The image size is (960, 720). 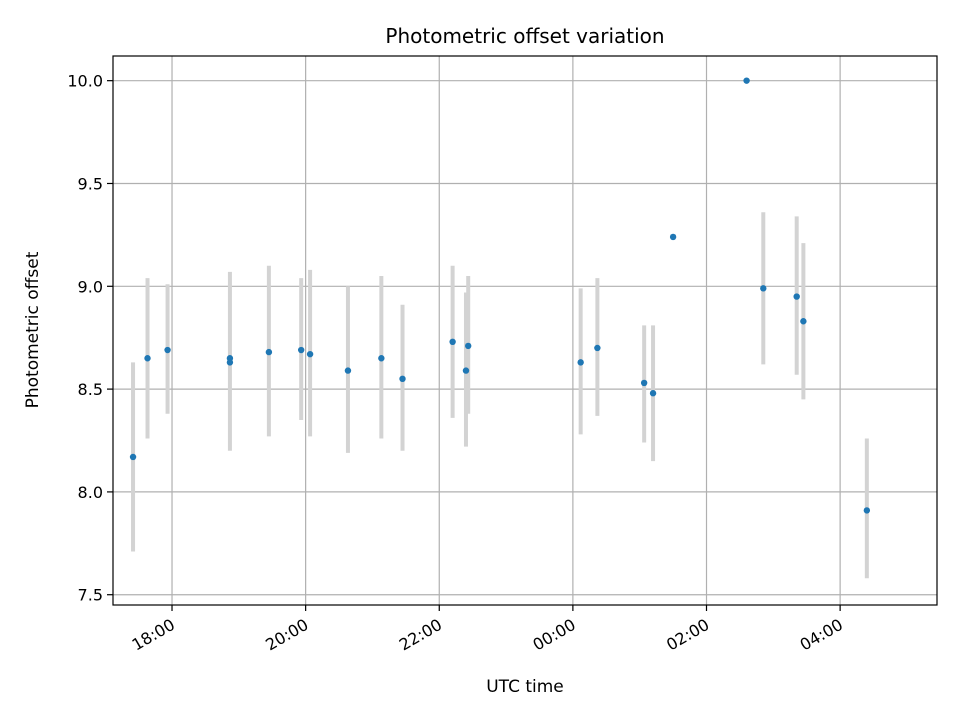 What do you see at coordinates (525, 687) in the screenshot?
I see `x-axis-label: UTC time` at bounding box center [525, 687].